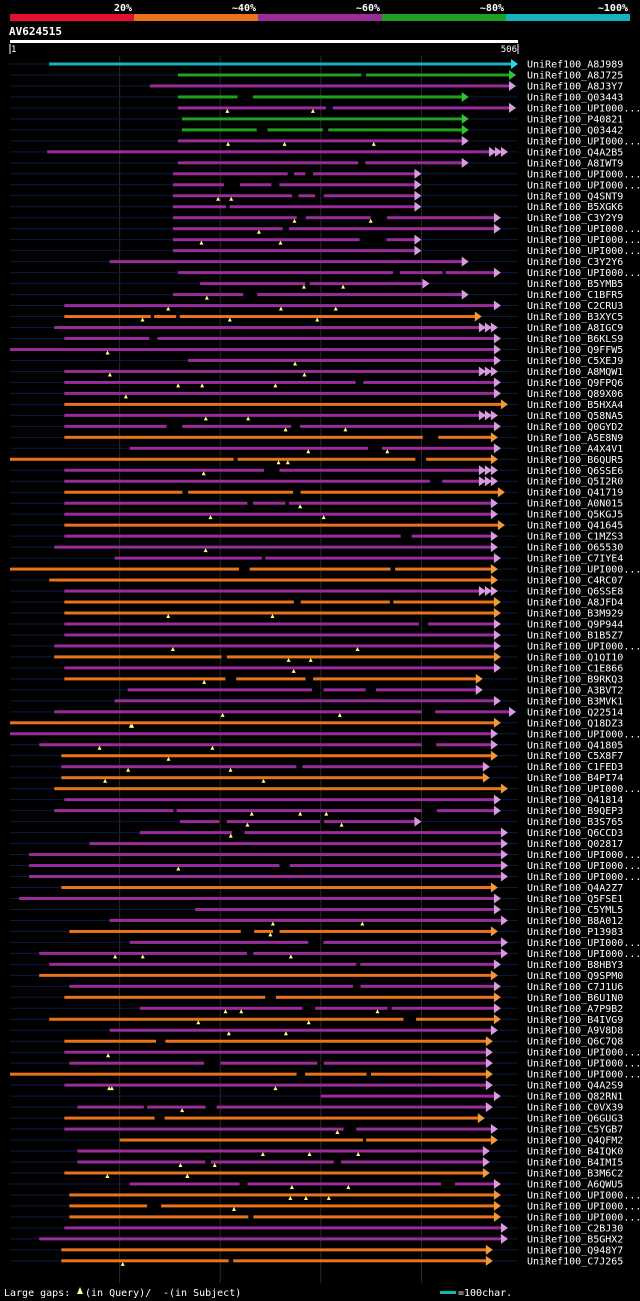  Describe the element at coordinates (316, 559) in the screenshot. I see `hit-row: UniRef100_C7IYE4` at that location.